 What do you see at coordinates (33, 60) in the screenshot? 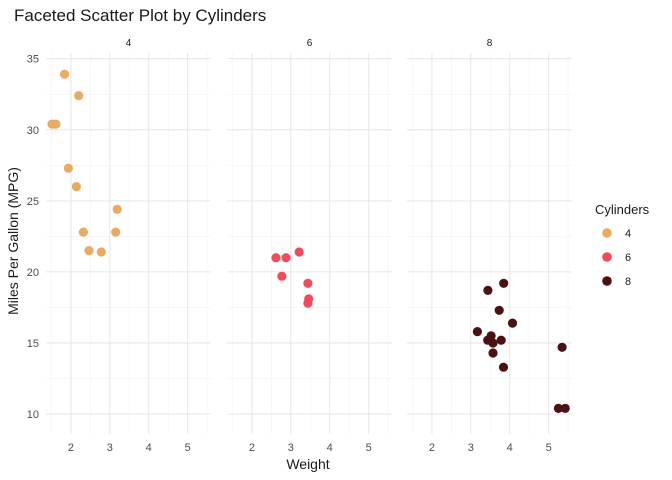
I see `y-tick-label: 35` at bounding box center [33, 60].